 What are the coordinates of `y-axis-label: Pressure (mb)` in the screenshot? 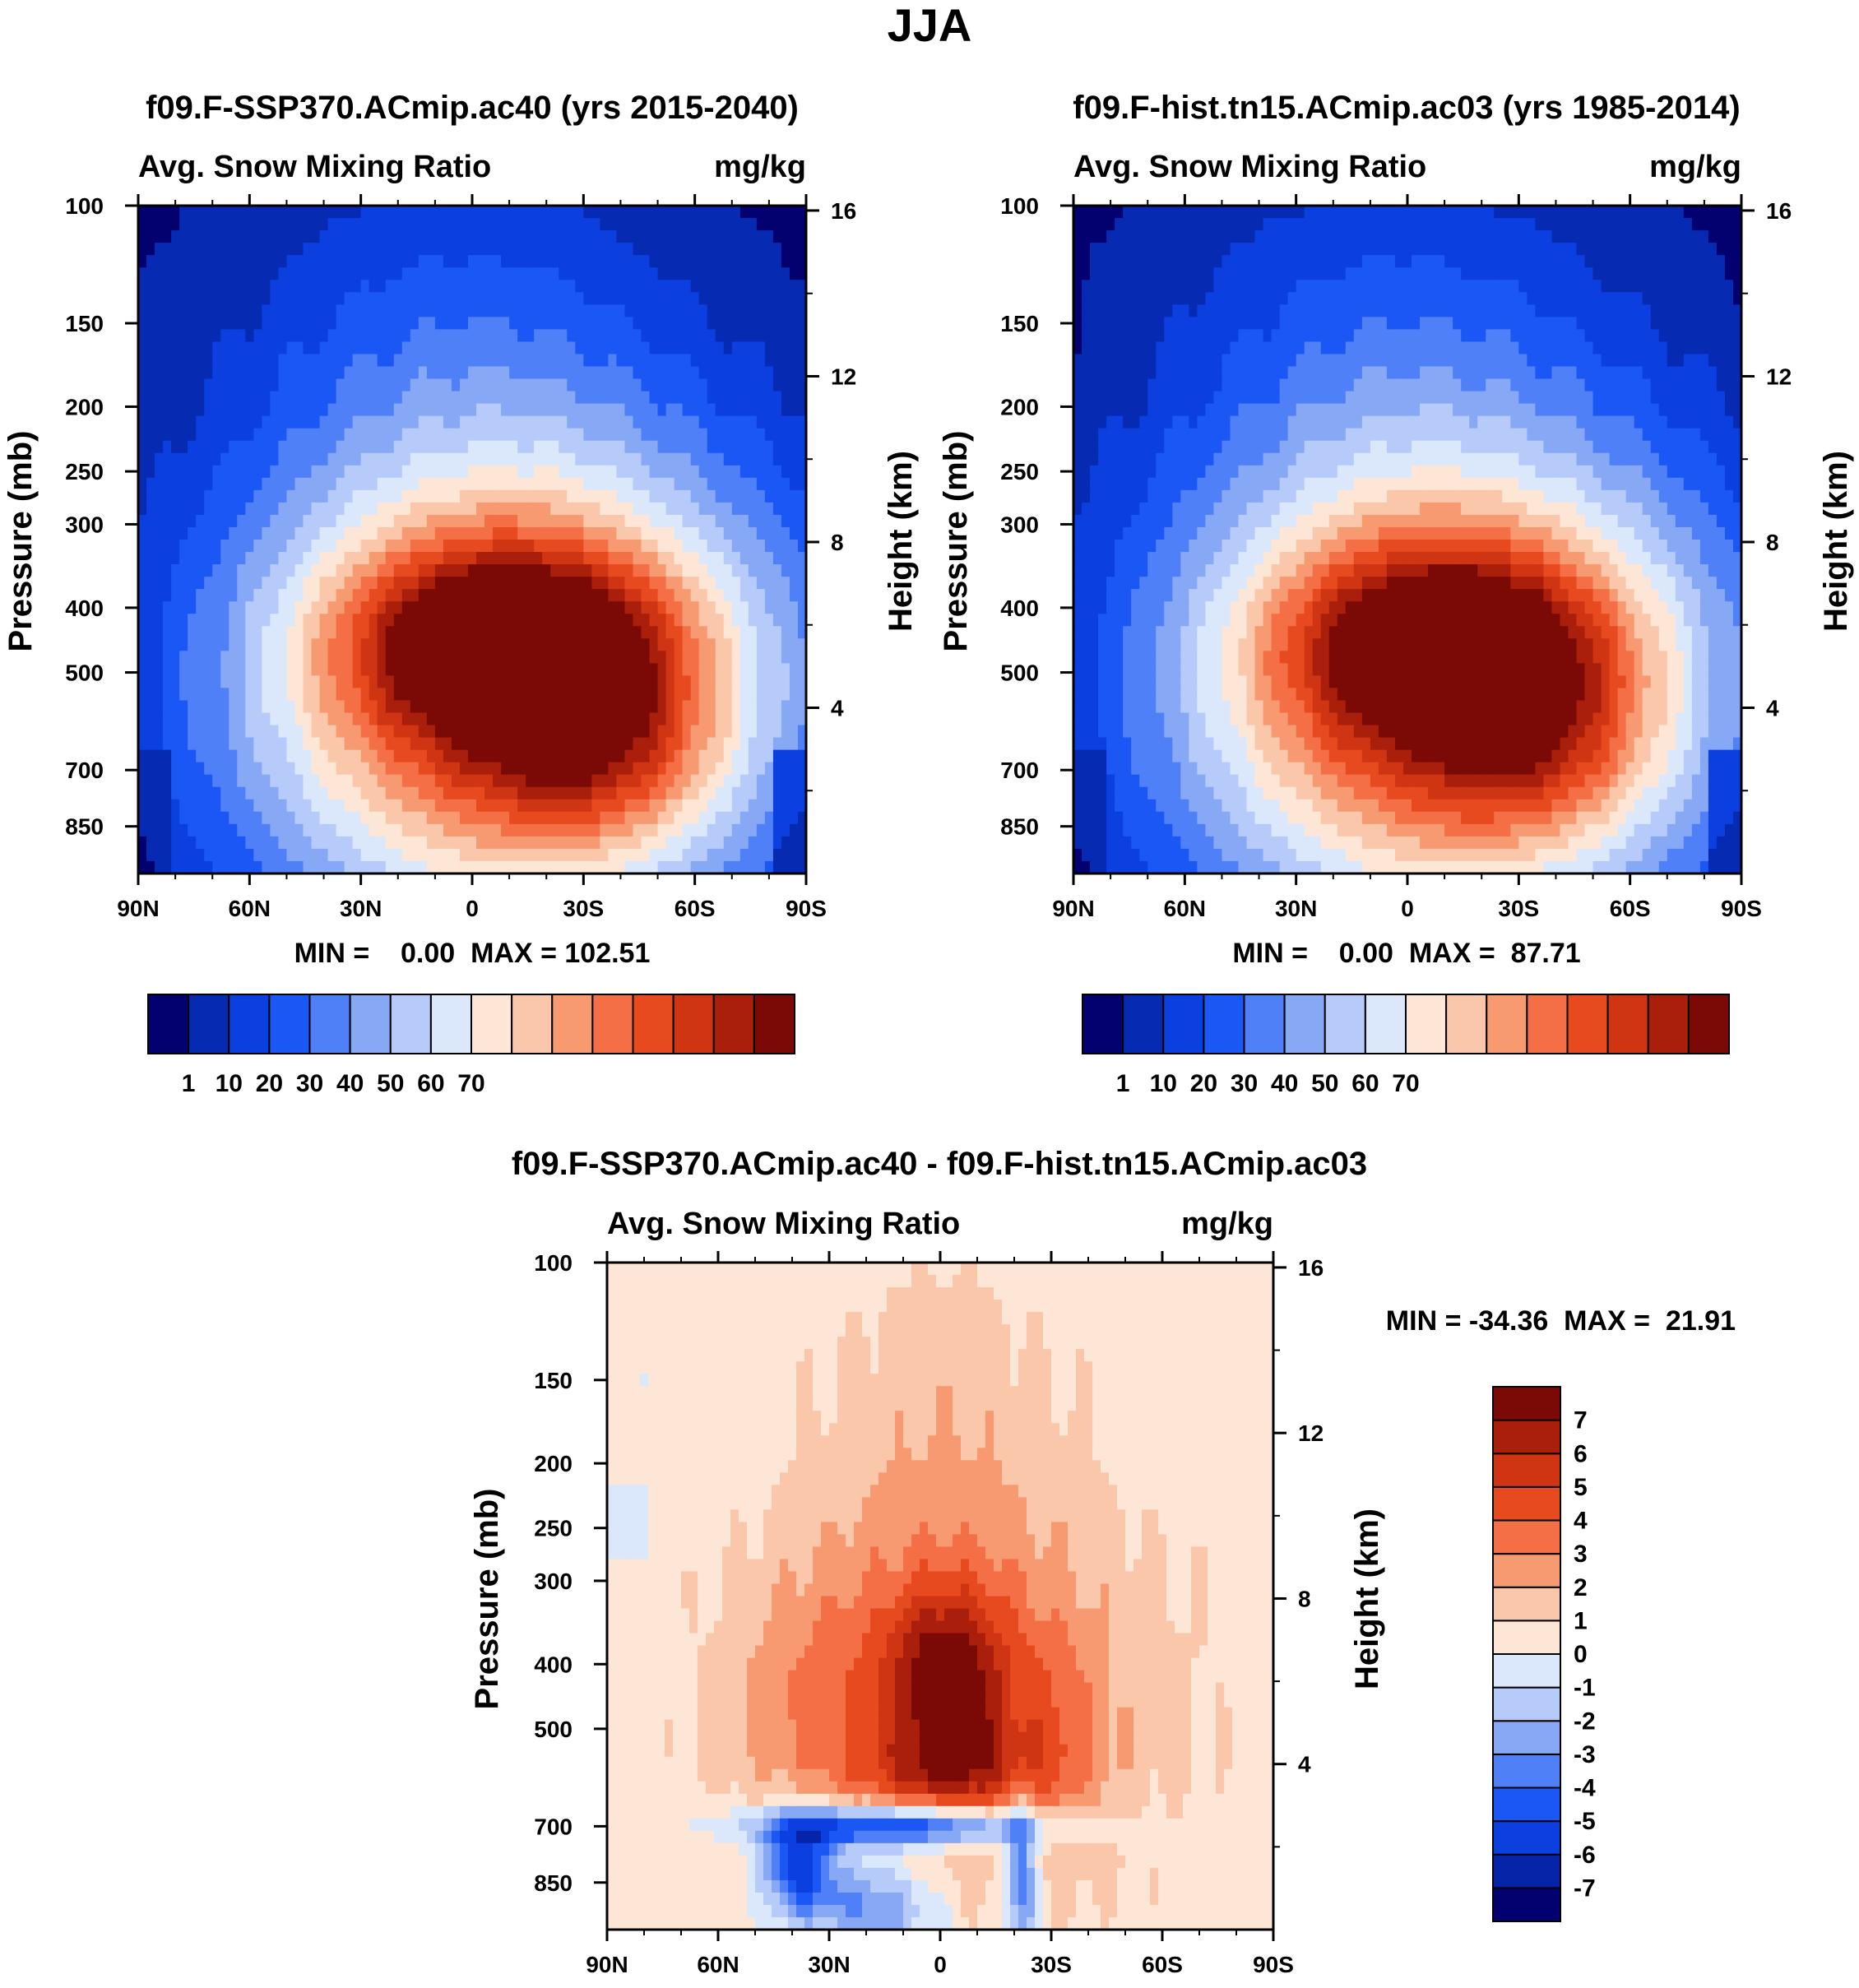 It's located at (956, 541).